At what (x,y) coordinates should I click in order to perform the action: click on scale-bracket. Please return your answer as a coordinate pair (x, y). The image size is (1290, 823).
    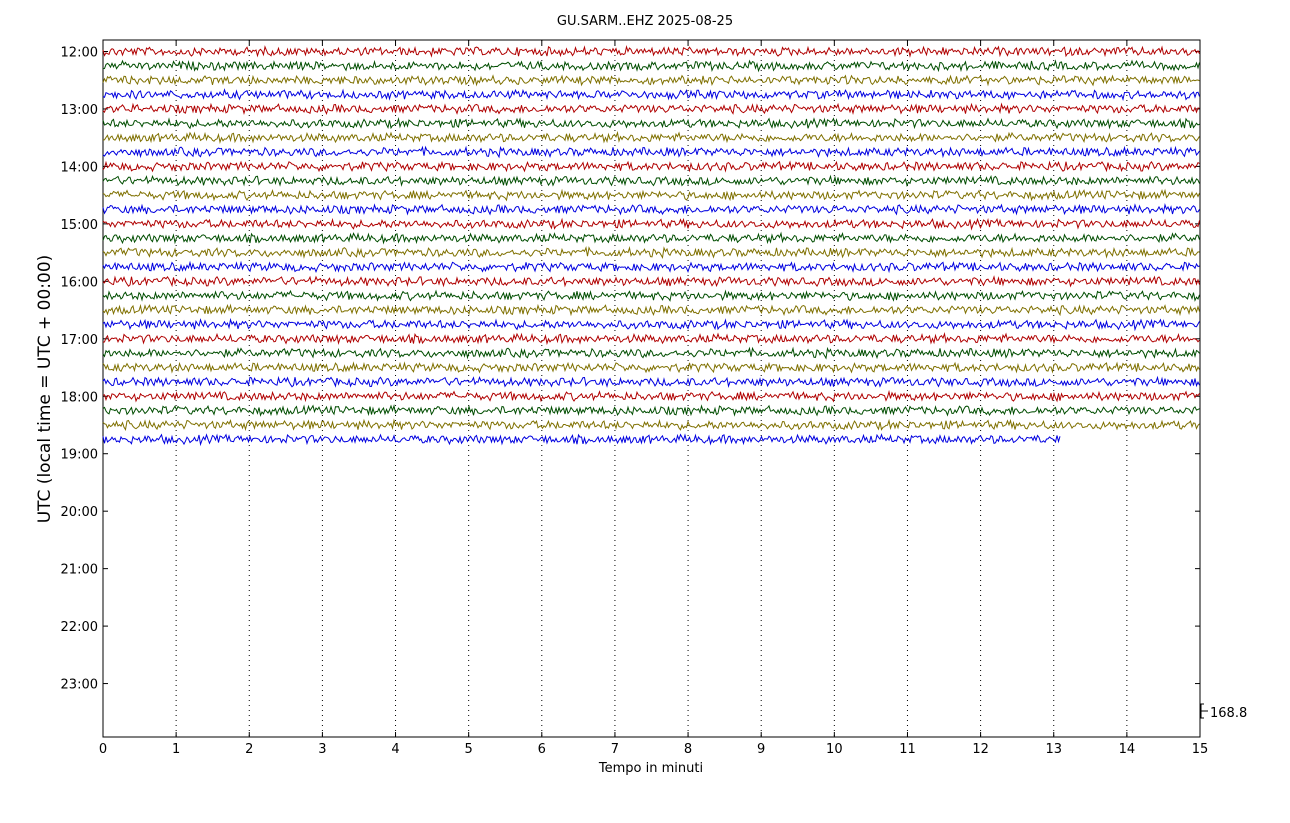
    Looking at the image, I should click on (1204, 711).